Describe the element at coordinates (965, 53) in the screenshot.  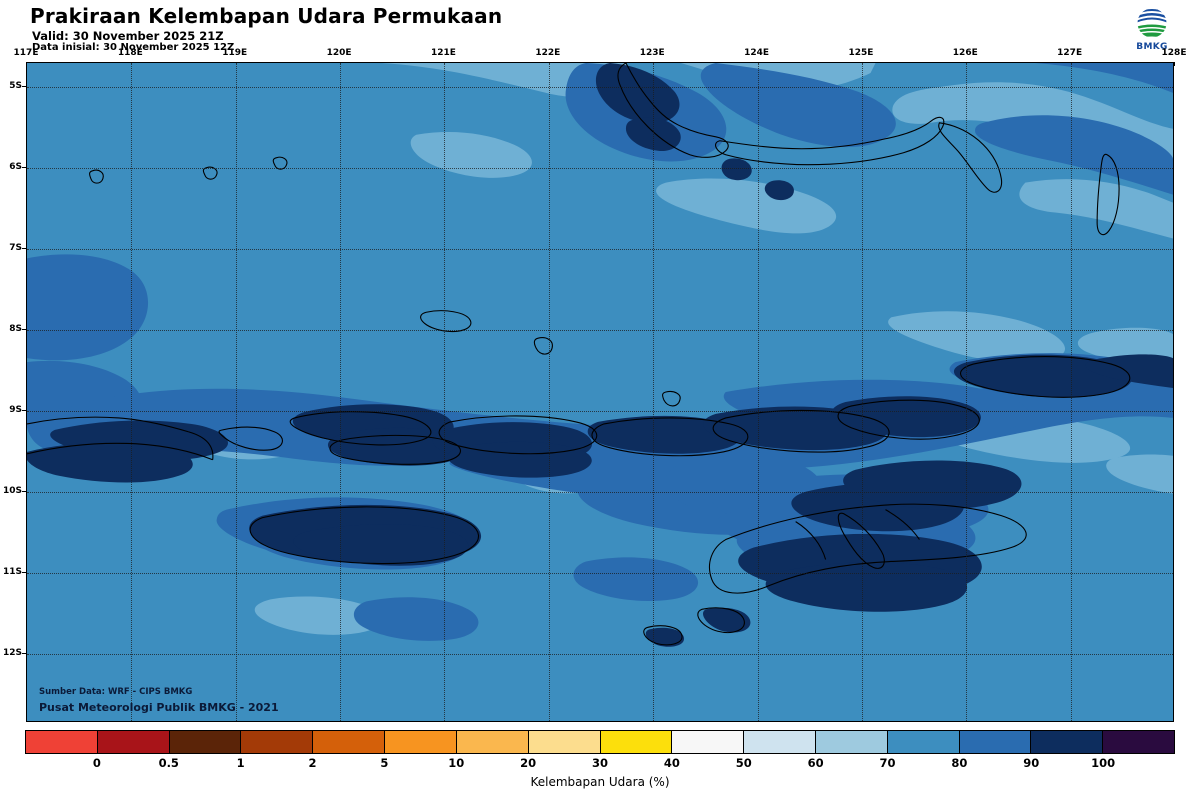
I see `x-axis-label: 126E` at that location.